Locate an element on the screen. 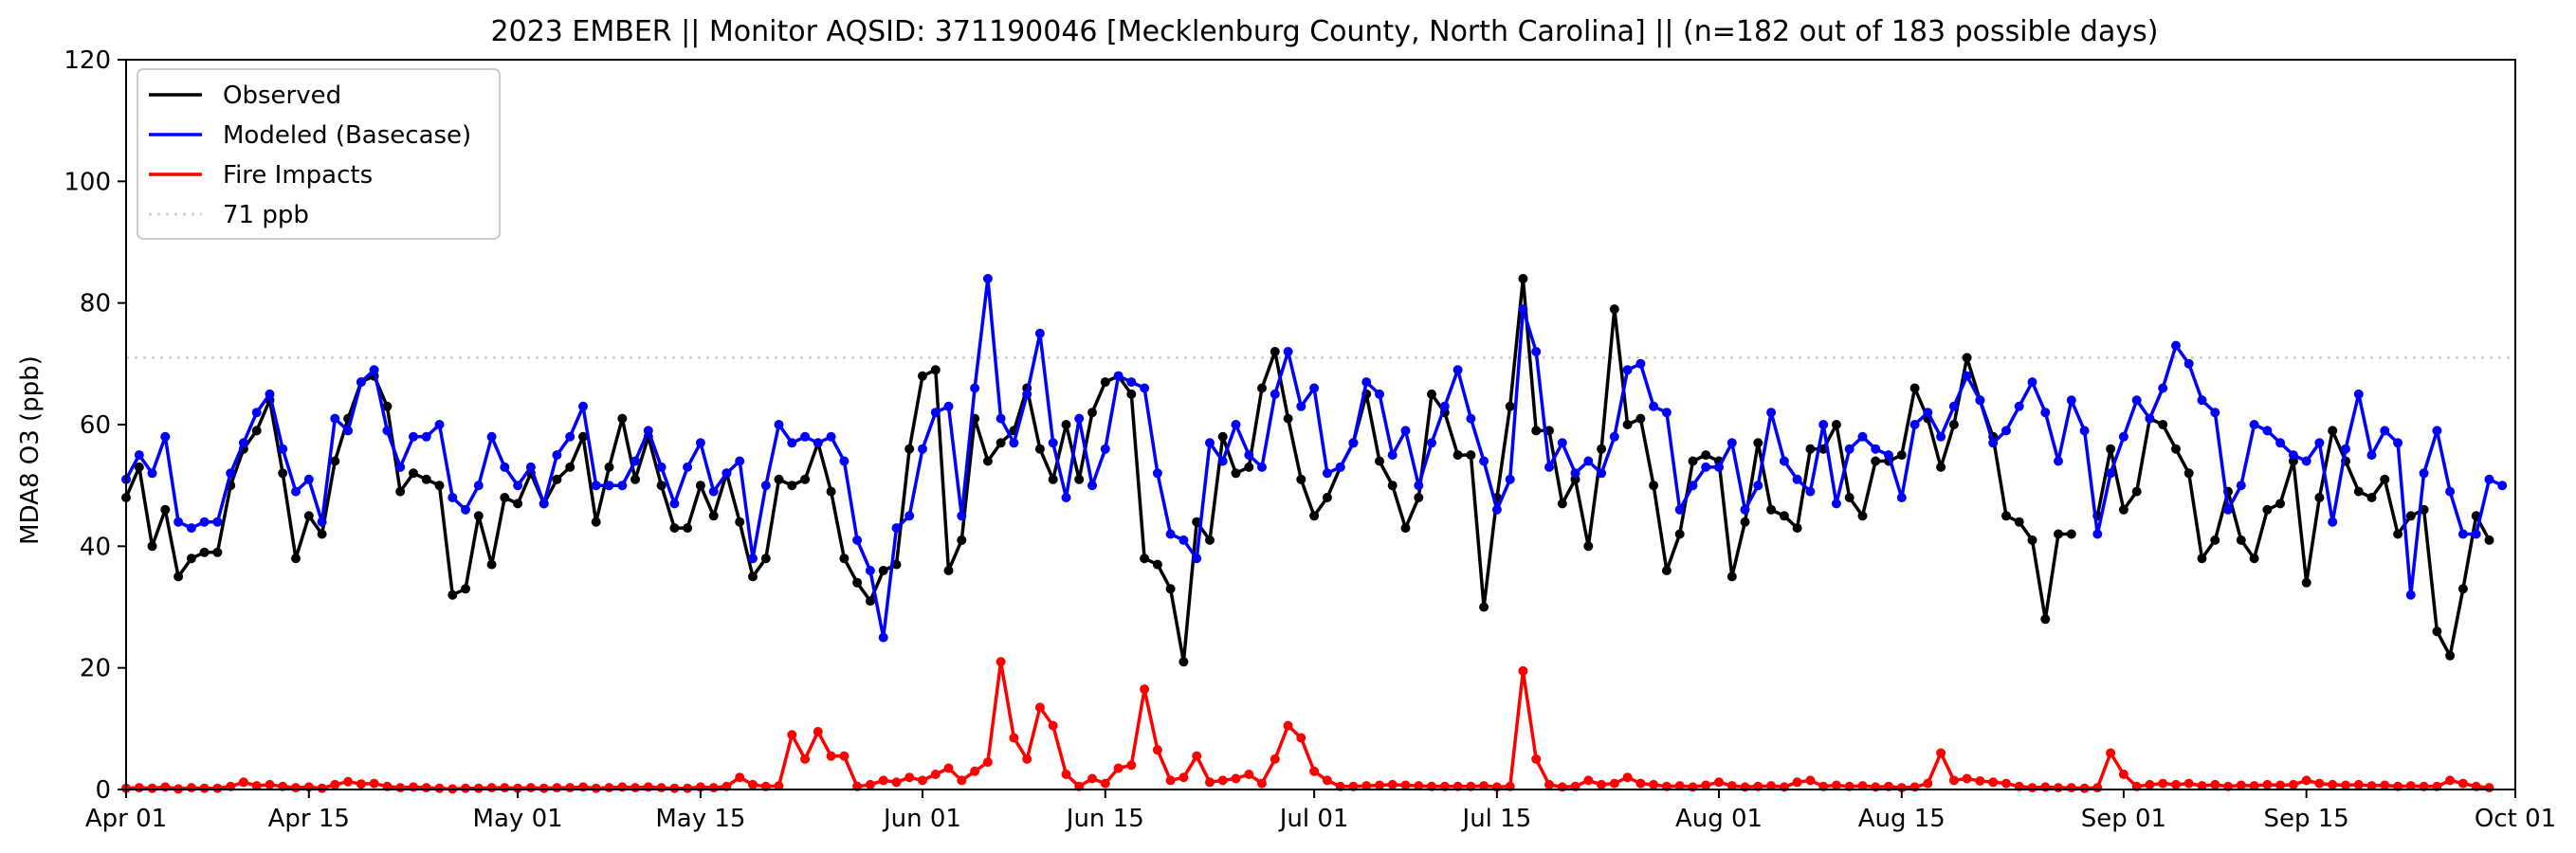 This screenshot has height=853, width=2576. y-tick-label: 0 is located at coordinates (103, 790).